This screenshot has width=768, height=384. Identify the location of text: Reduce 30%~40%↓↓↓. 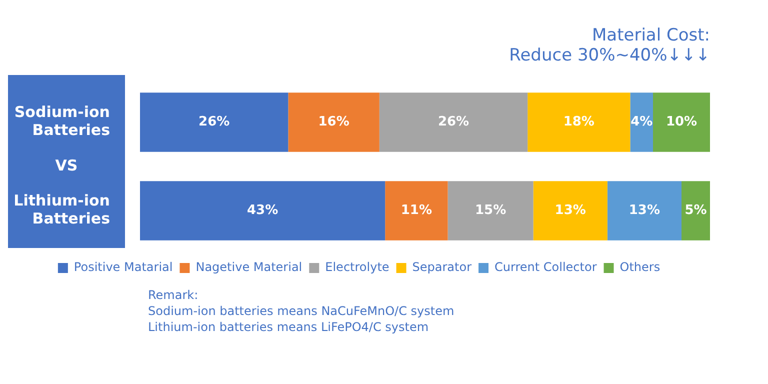
(609, 55).